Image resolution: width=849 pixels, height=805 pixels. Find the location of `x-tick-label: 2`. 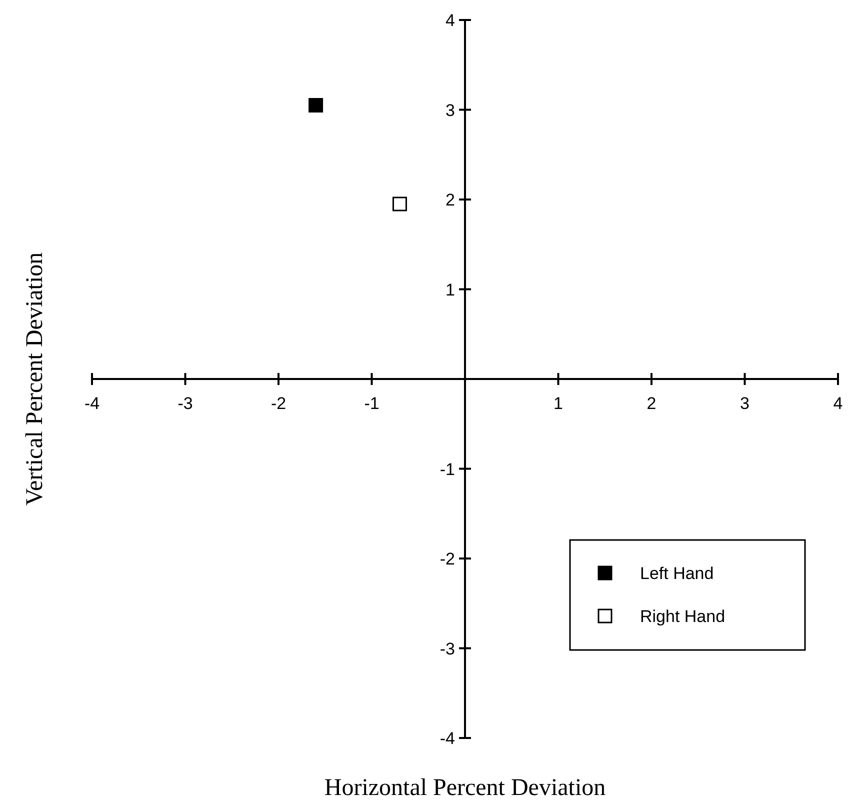

x-tick-label: 2 is located at coordinates (651, 403).